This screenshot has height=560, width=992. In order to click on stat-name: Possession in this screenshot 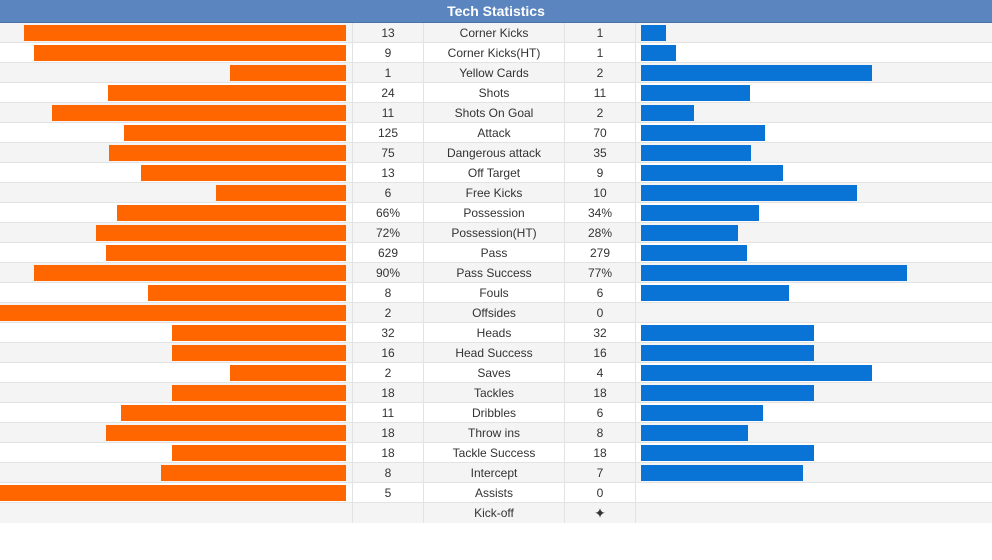, I will do `click(494, 212)`.